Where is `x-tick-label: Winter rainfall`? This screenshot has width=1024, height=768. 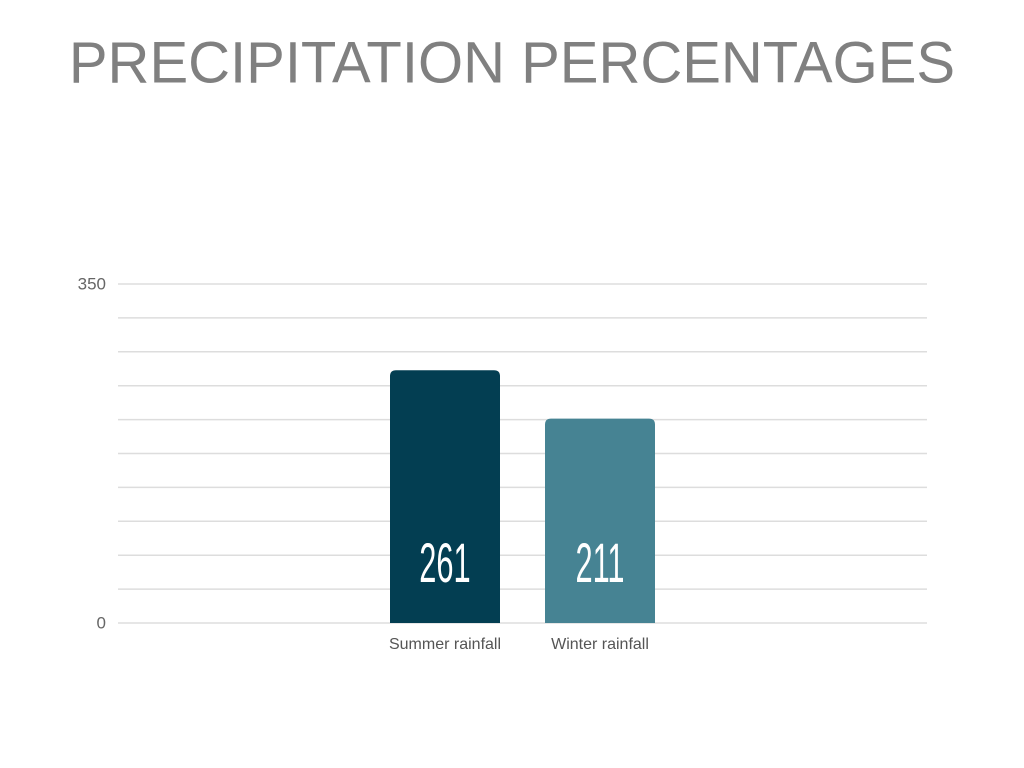
x-tick-label: Winter rainfall is located at coordinates (600, 644).